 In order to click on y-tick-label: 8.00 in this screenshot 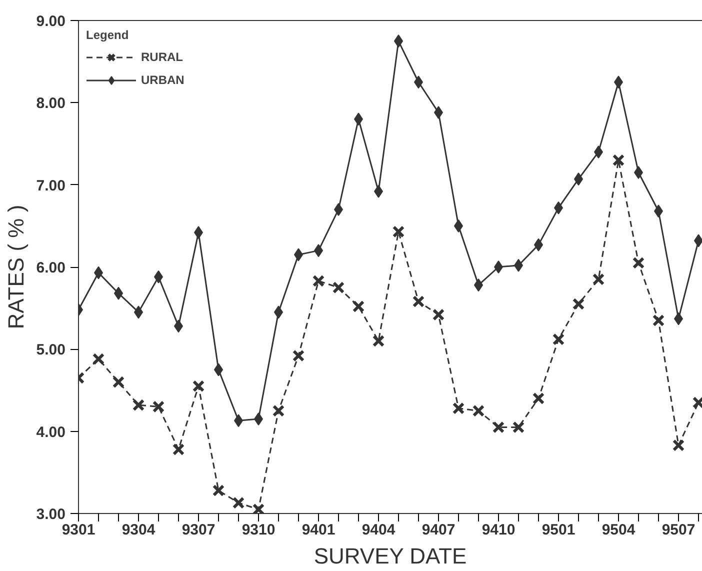, I will do `click(51, 103)`.